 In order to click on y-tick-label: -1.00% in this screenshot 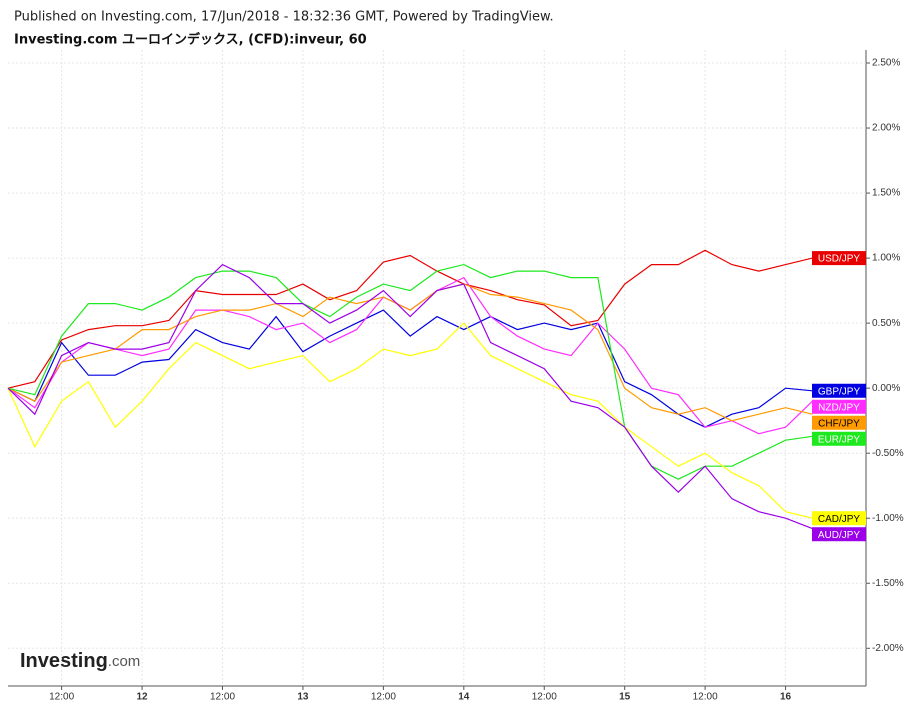, I will do `click(888, 518)`.